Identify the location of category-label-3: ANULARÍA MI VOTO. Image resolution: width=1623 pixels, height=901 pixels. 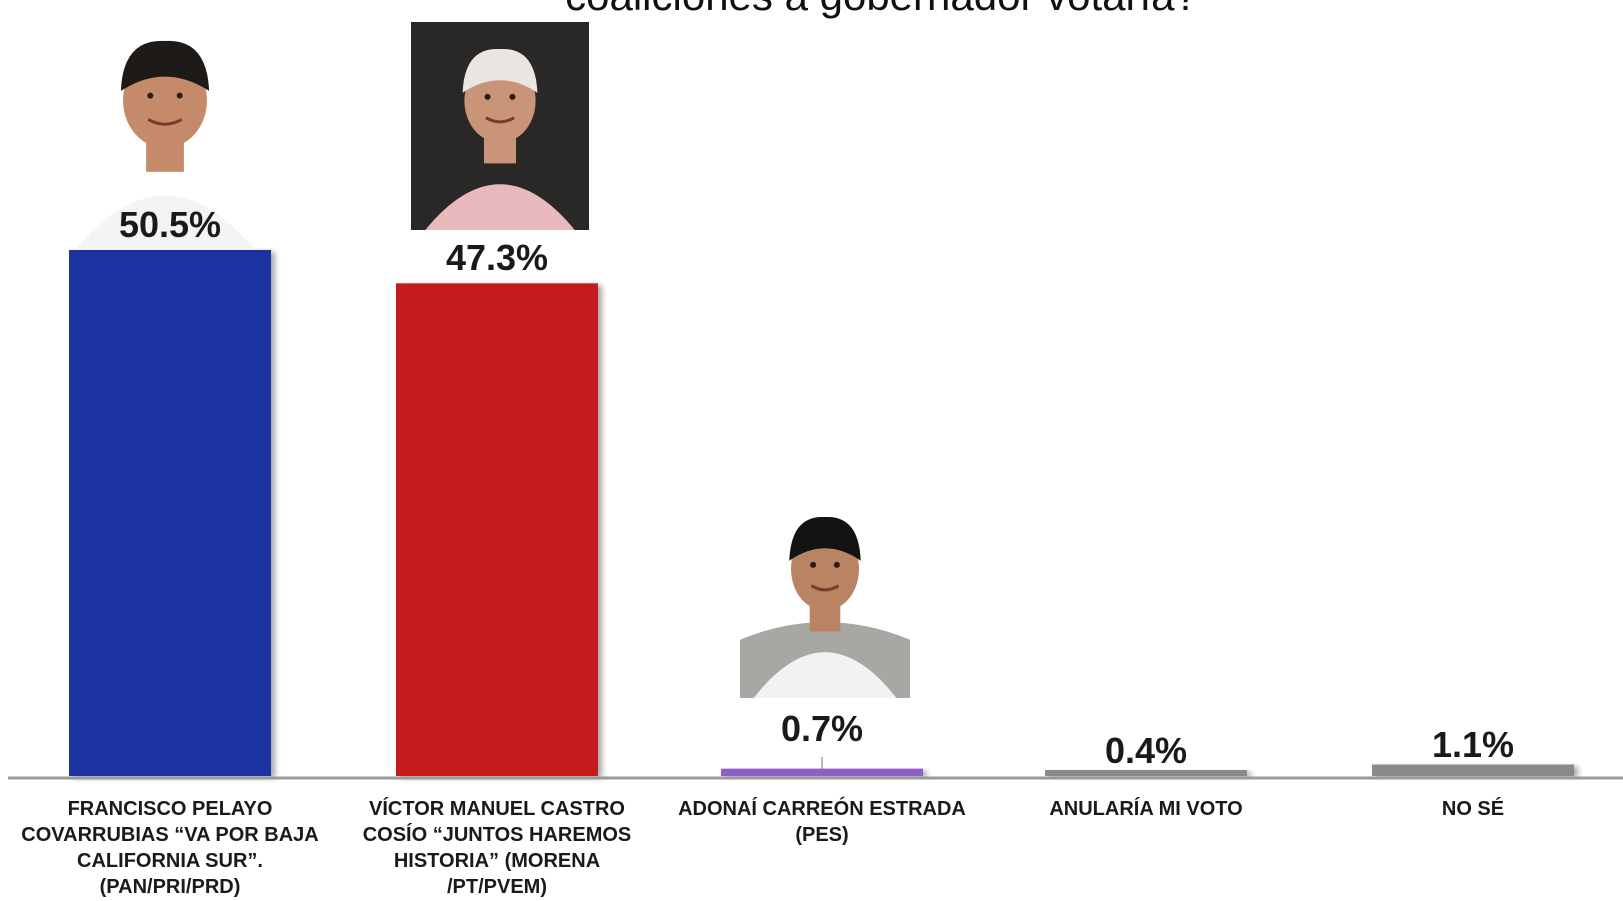
(1146, 809).